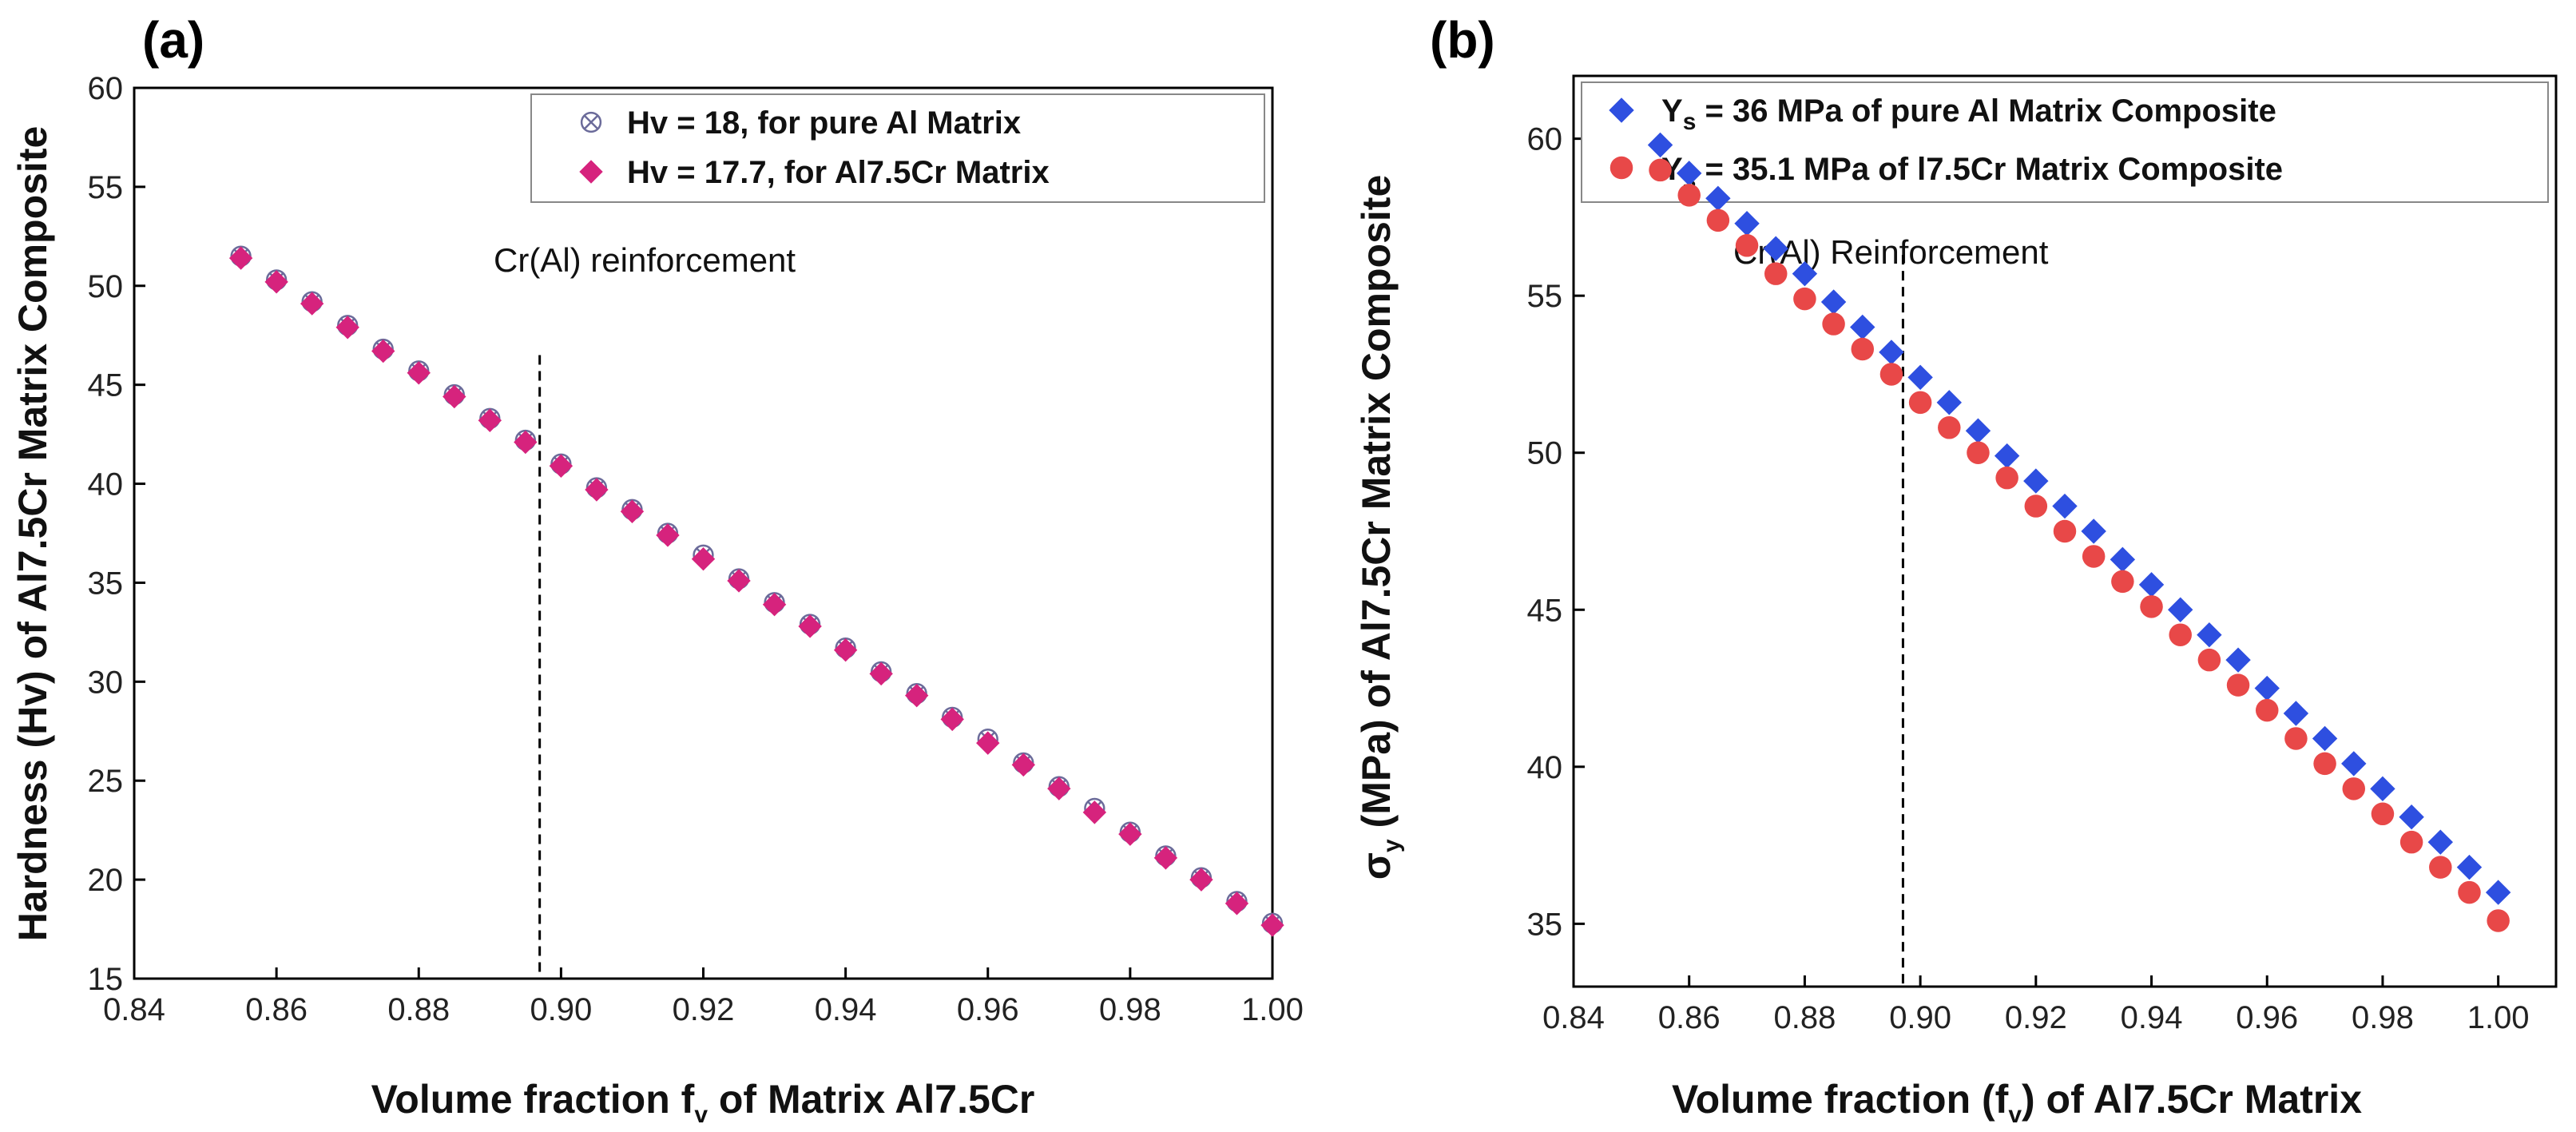 The image size is (2576, 1132). What do you see at coordinates (533, 1099) in the screenshot?
I see `panel-a-xlabel-main: Volume fraction f` at bounding box center [533, 1099].